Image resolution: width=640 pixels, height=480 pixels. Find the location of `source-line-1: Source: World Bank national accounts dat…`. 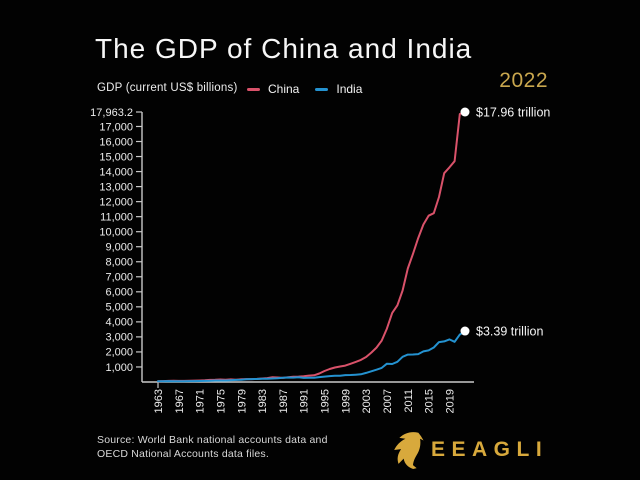

source-line-1: Source: World Bank national accounts dat… is located at coordinates (212, 440).